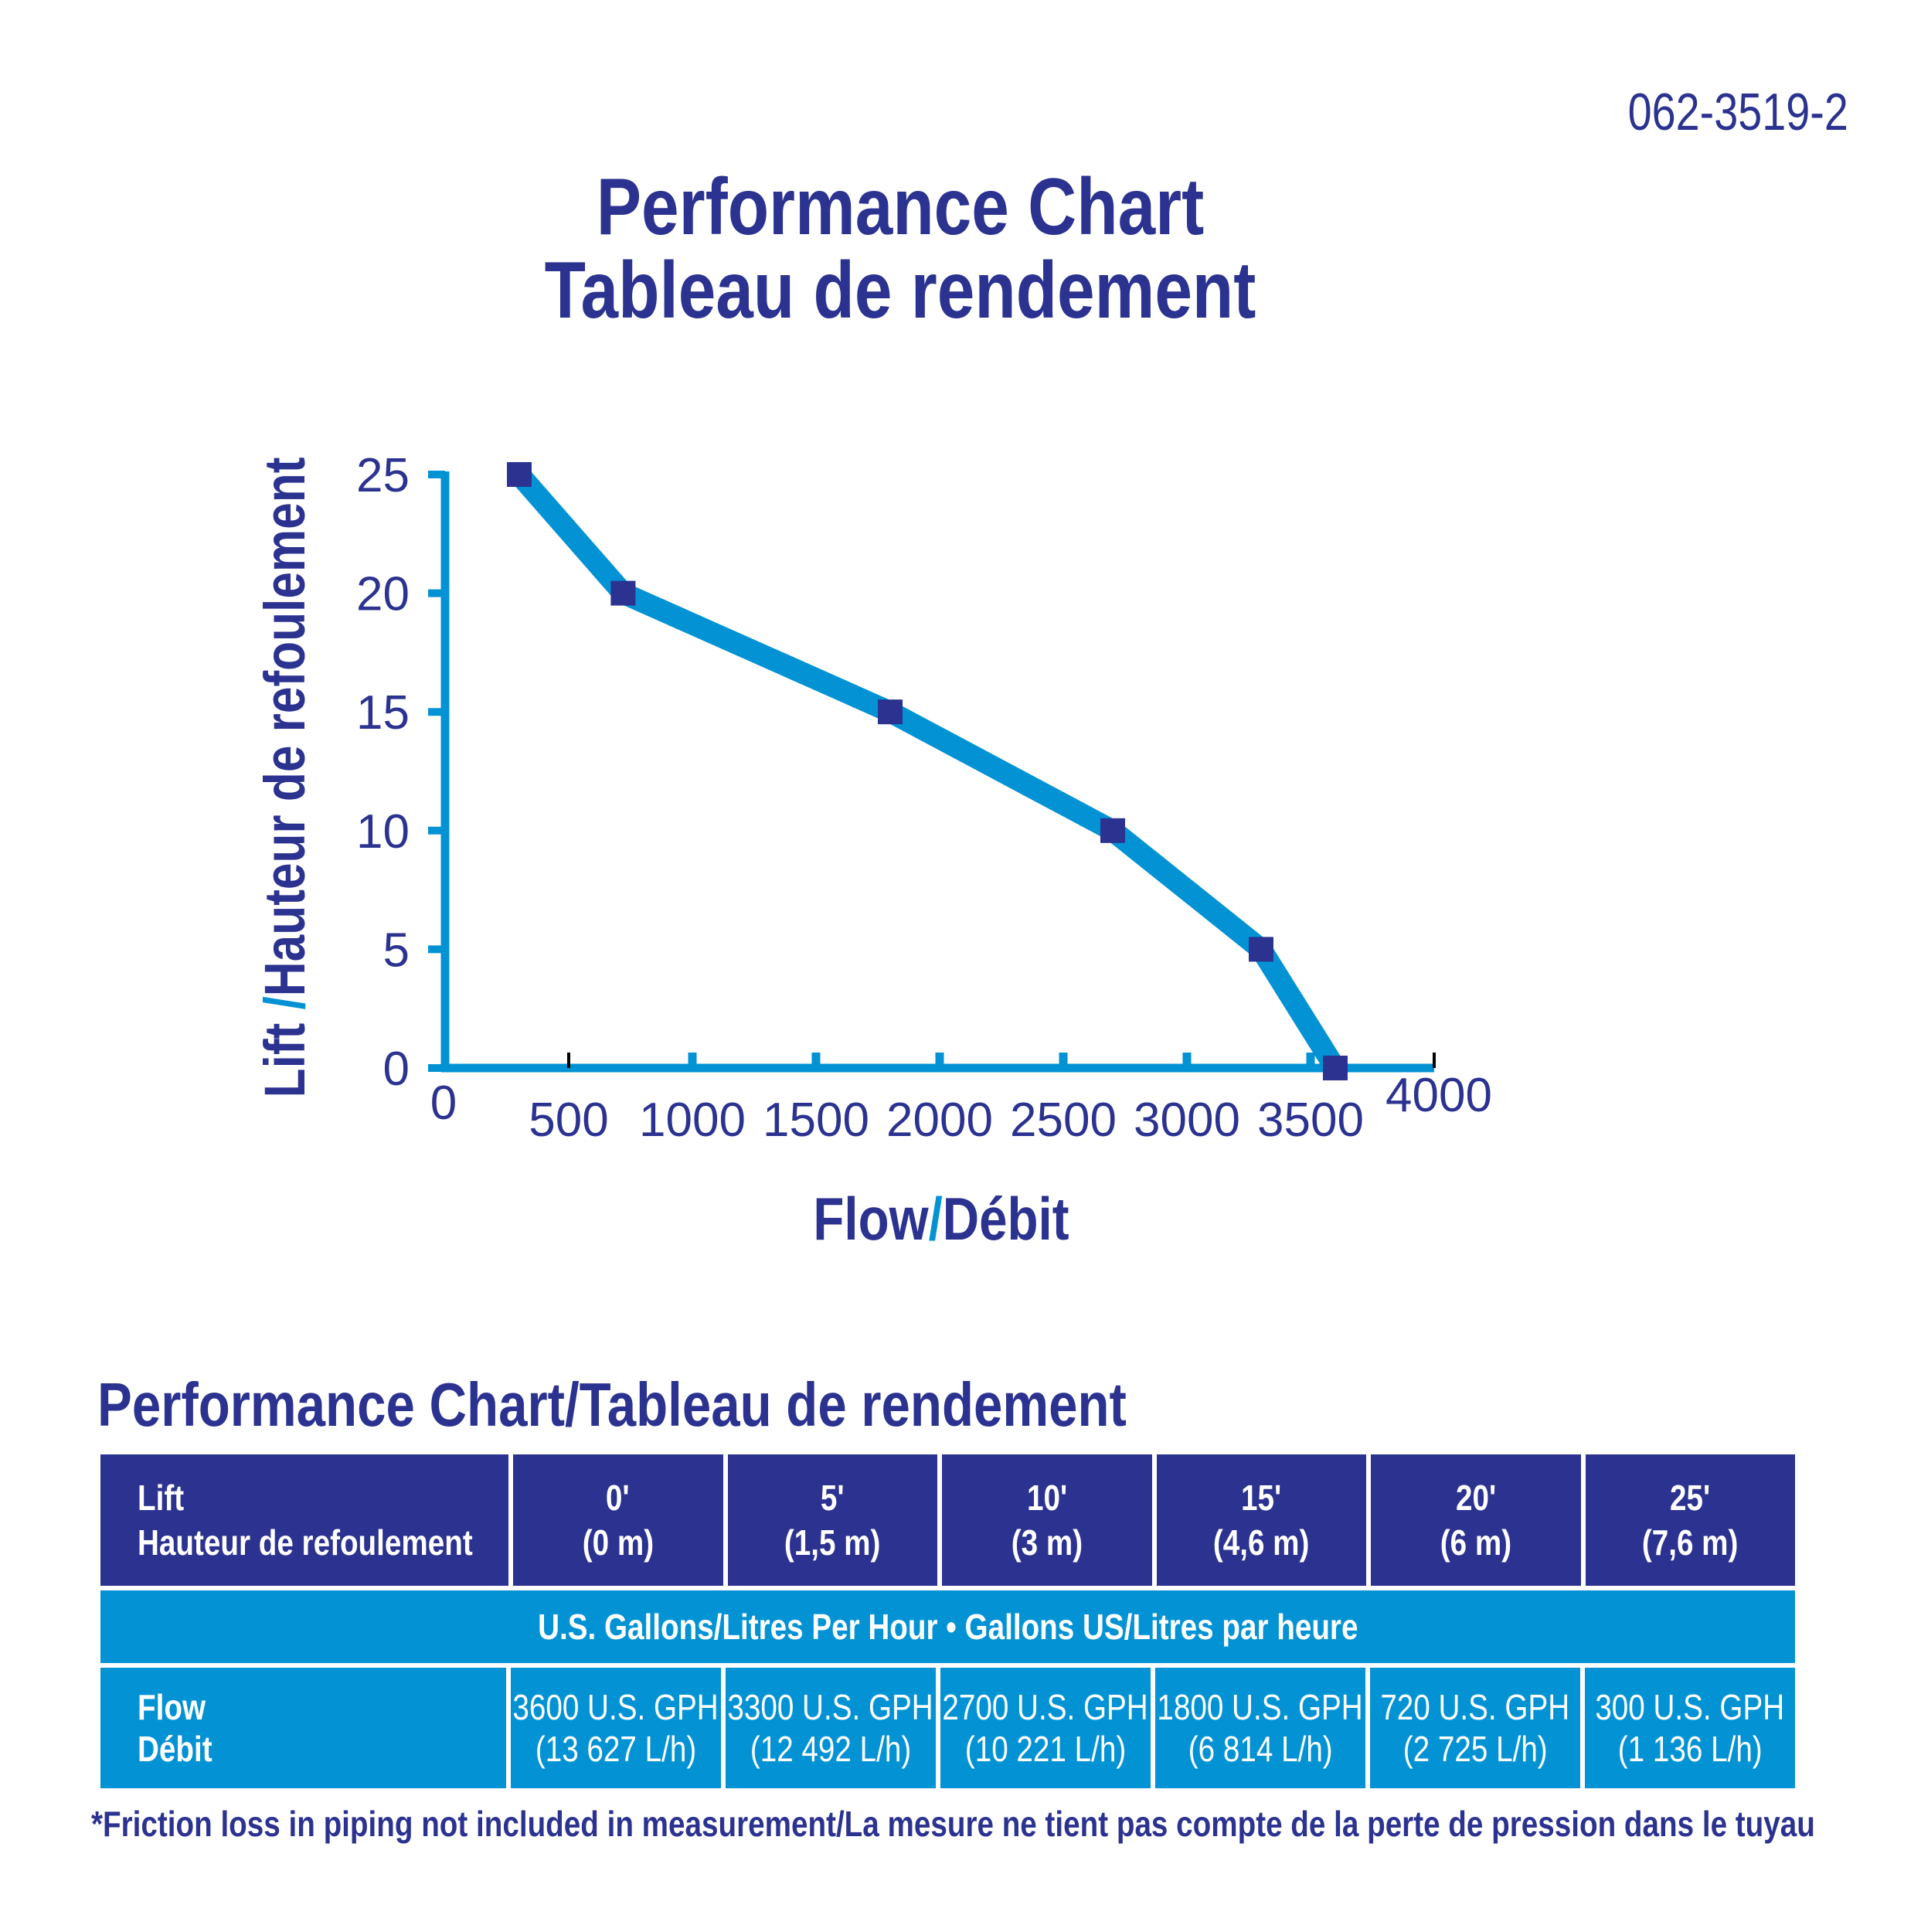 The height and width of the screenshot is (1932, 1921). I want to click on y-axis-label-en: Lift, so click(285, 1060).